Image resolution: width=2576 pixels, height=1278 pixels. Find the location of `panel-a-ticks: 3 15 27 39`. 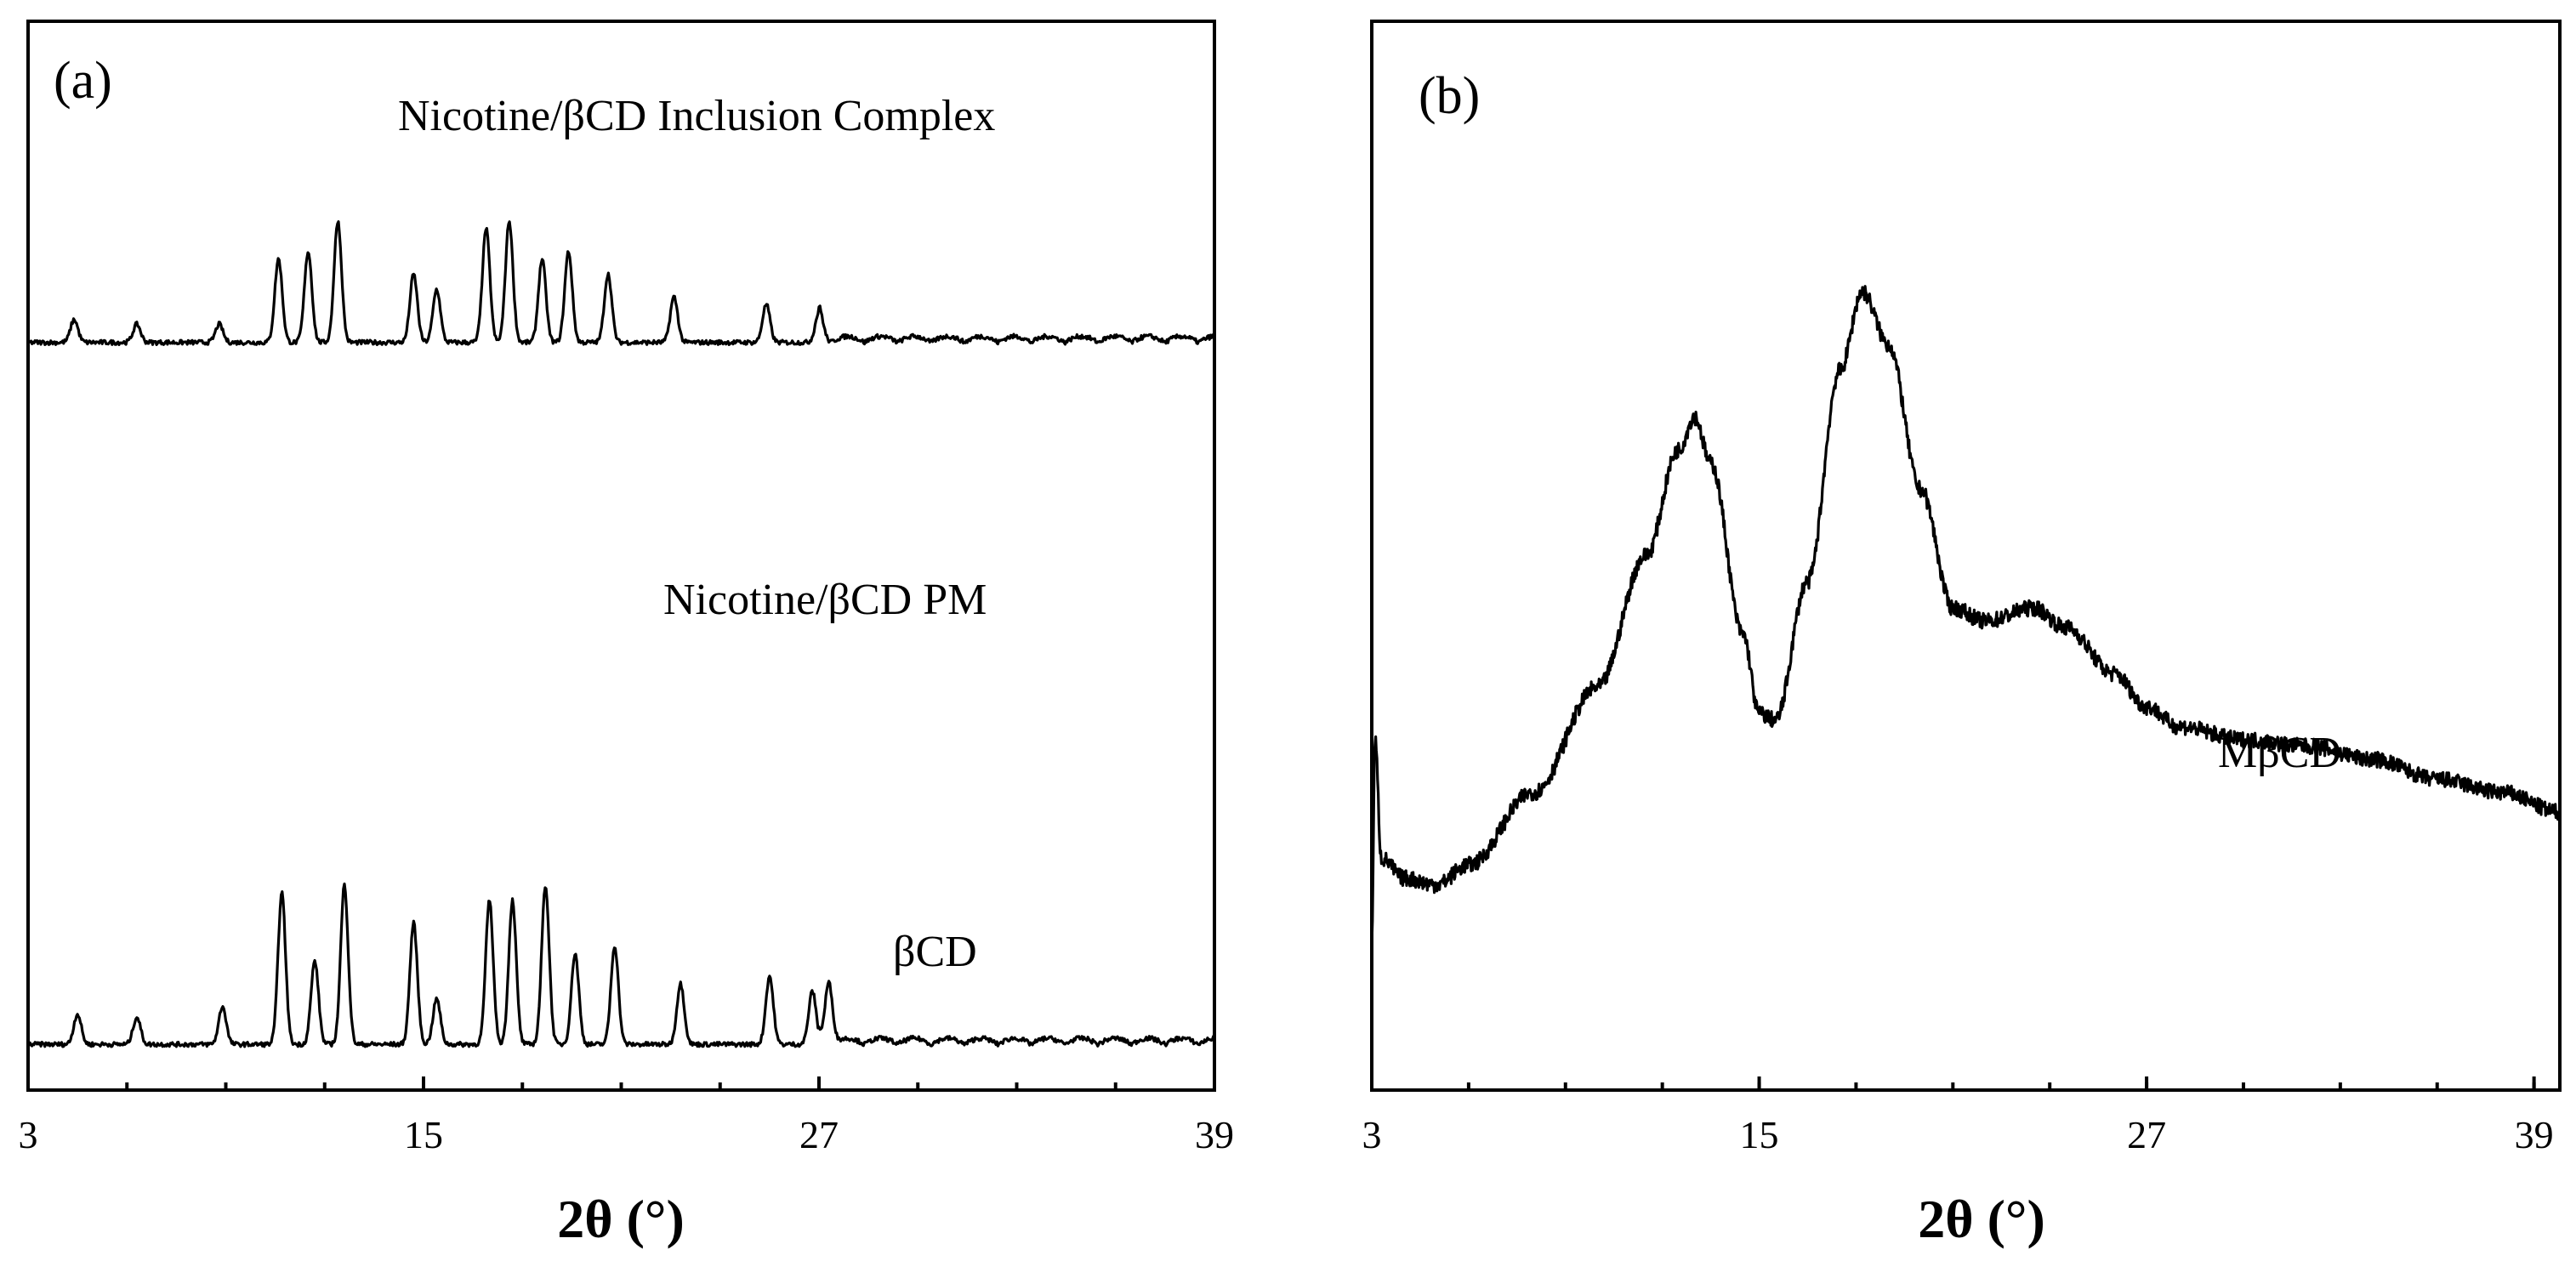

panel-a-ticks: 3 15 27 39 is located at coordinates (626, 1116).